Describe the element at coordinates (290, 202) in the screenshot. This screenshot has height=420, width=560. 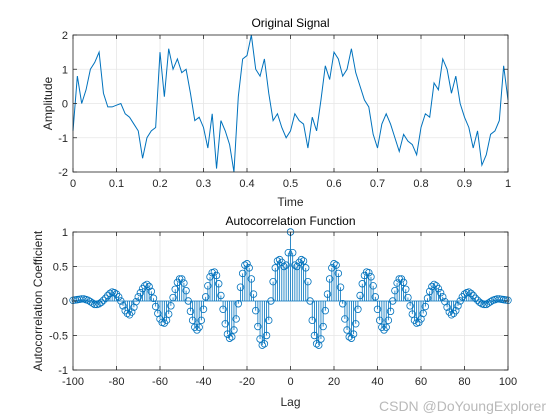
I see `x-axis-label: Time` at that location.